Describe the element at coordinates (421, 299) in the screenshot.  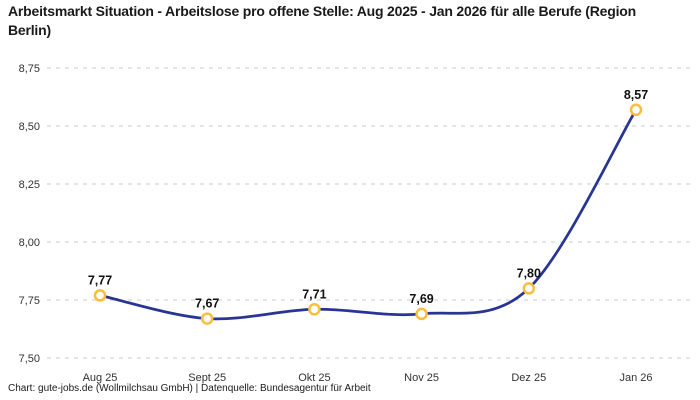
I see `data-point-label: 7,69` at that location.